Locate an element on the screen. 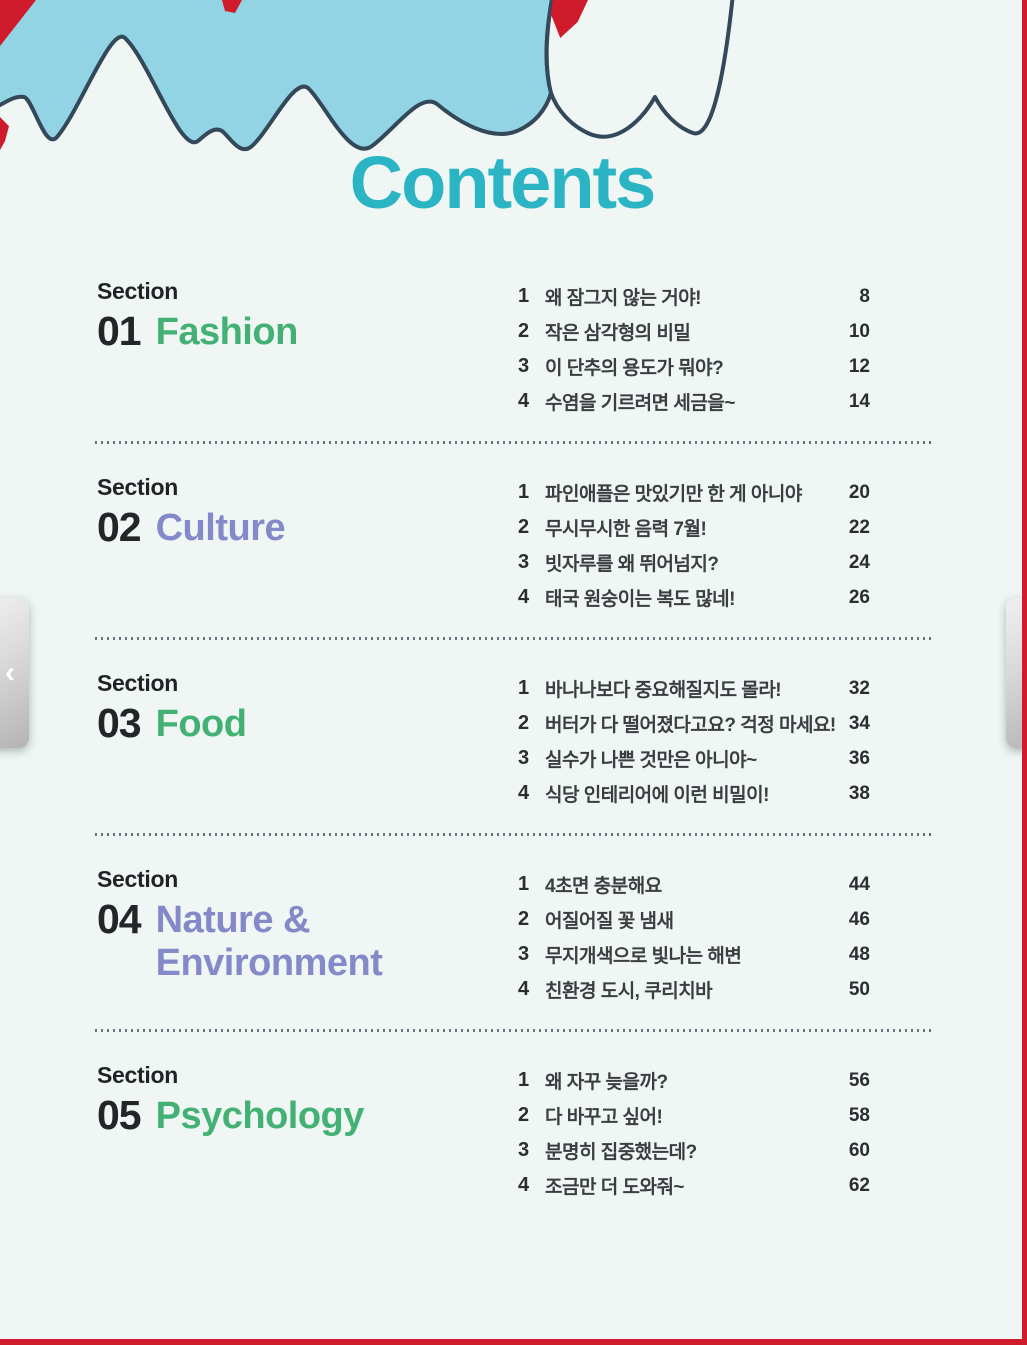 Image resolution: width=1027 pixels, height=1345 pixels. toc-item: 2 다 바꾸고 싶어! 58 is located at coordinates (694, 1115).